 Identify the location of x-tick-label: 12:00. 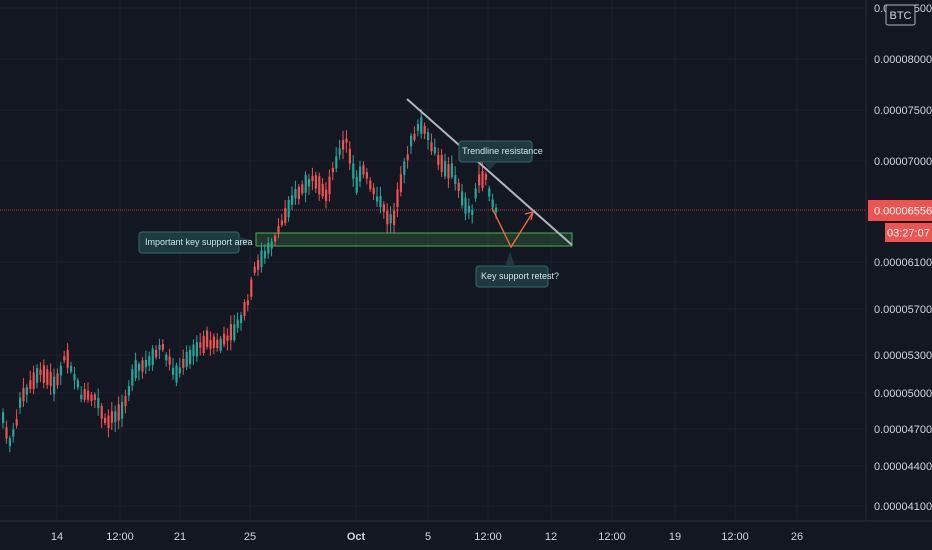
(612, 537).